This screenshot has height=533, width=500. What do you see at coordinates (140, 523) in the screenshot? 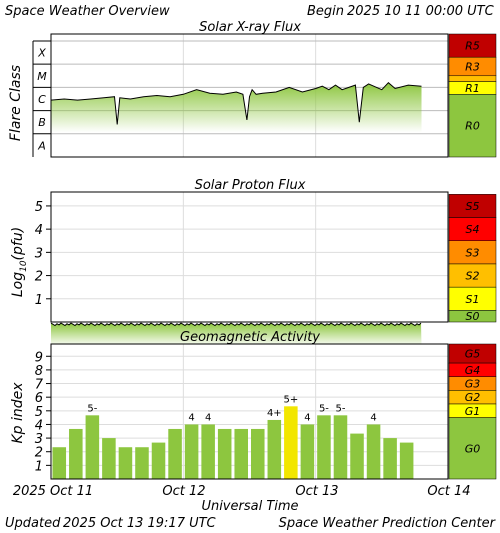
I see `updated-date: 2025 Oct 13 19:17 UTC` at bounding box center [140, 523].